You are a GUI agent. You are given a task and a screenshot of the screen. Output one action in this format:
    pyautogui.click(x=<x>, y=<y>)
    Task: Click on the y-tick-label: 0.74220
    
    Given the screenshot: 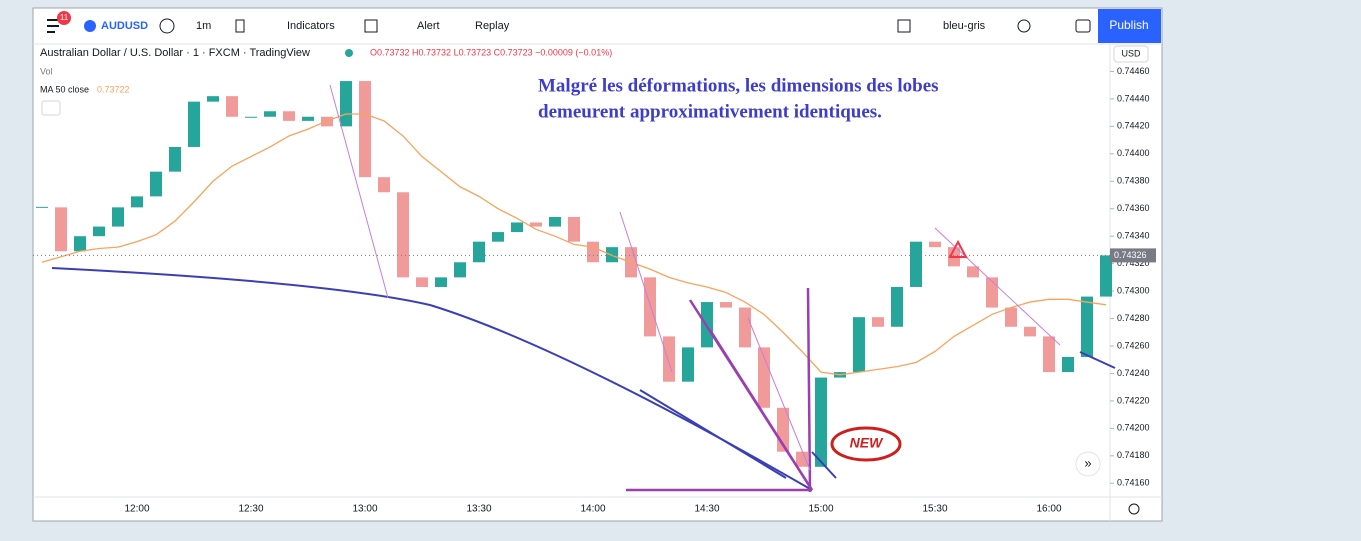 What is the action you would take?
    pyautogui.click(x=1133, y=400)
    